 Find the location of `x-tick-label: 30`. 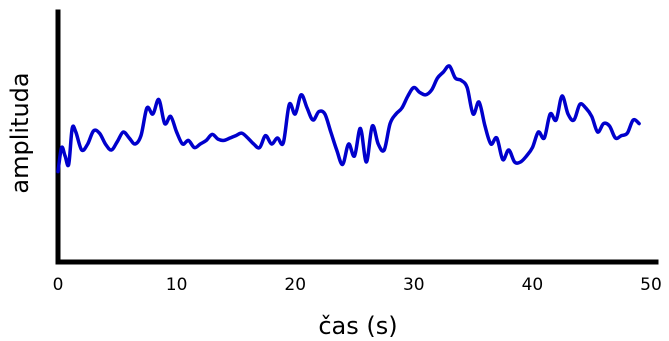

x-tick-label: 30 is located at coordinates (414, 285).